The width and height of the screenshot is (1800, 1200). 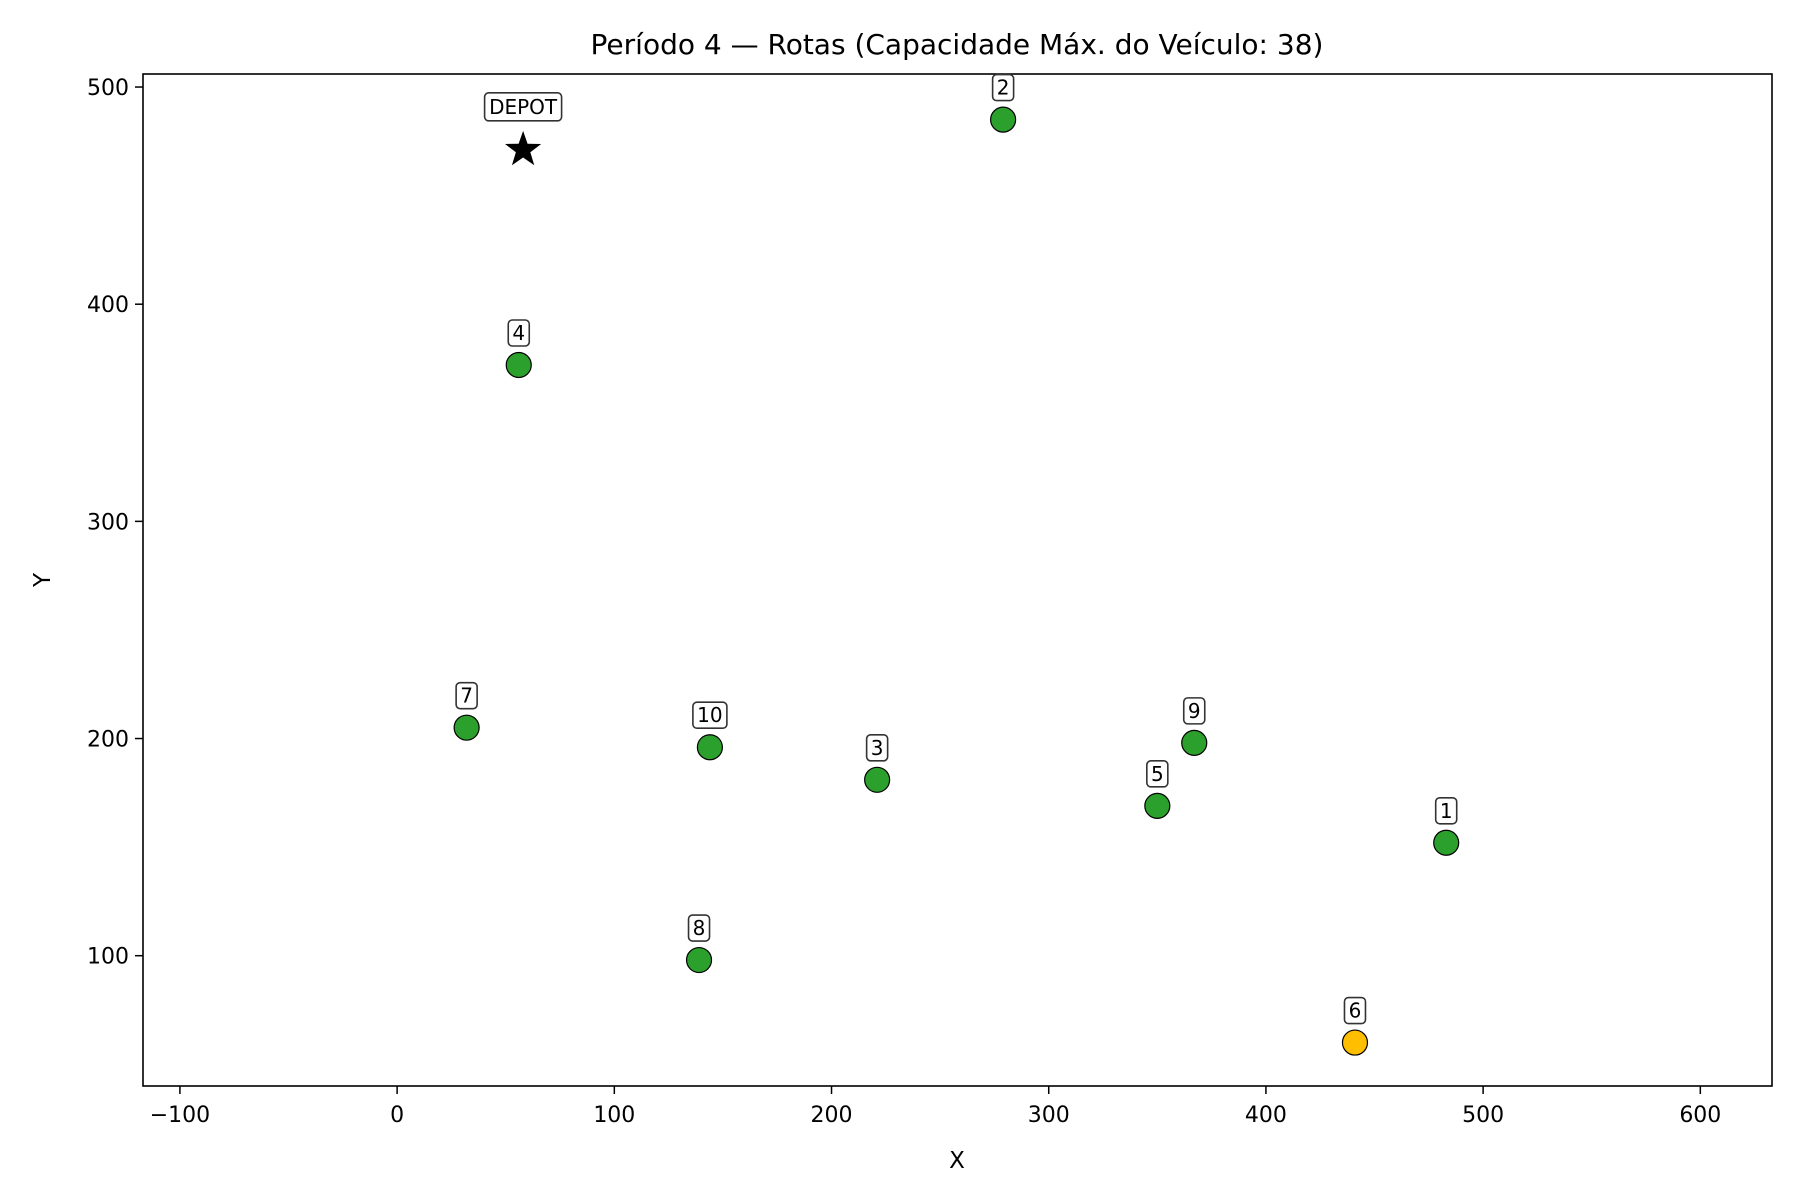 I want to click on x-tick-label: 200, so click(x=832, y=1115).